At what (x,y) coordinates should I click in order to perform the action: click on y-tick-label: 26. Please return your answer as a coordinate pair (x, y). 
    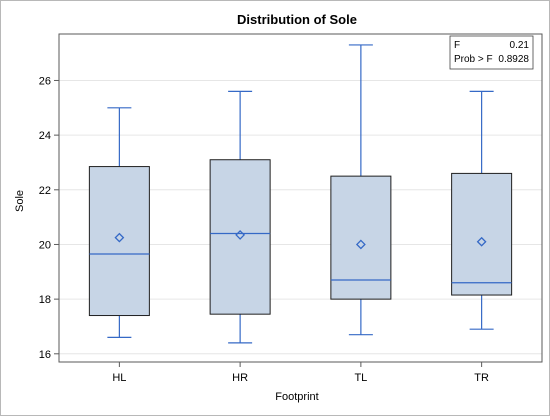
    Looking at the image, I should click on (45, 81).